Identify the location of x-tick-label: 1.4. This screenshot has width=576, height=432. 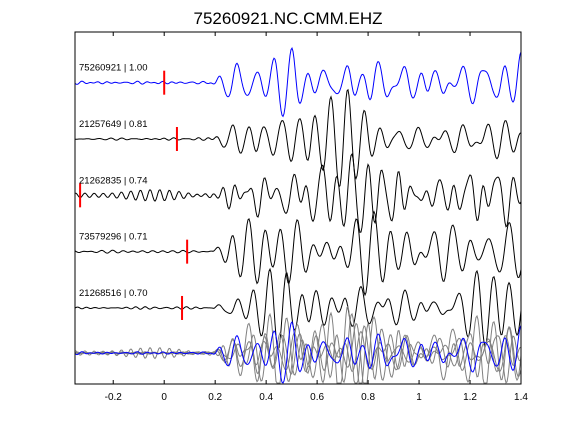
(521, 397).